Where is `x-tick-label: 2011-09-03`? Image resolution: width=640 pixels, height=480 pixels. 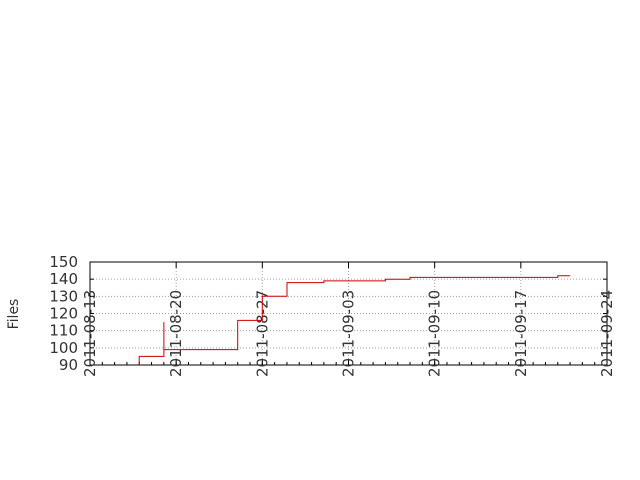 x-tick-label: 2011-09-03 is located at coordinates (349, 333).